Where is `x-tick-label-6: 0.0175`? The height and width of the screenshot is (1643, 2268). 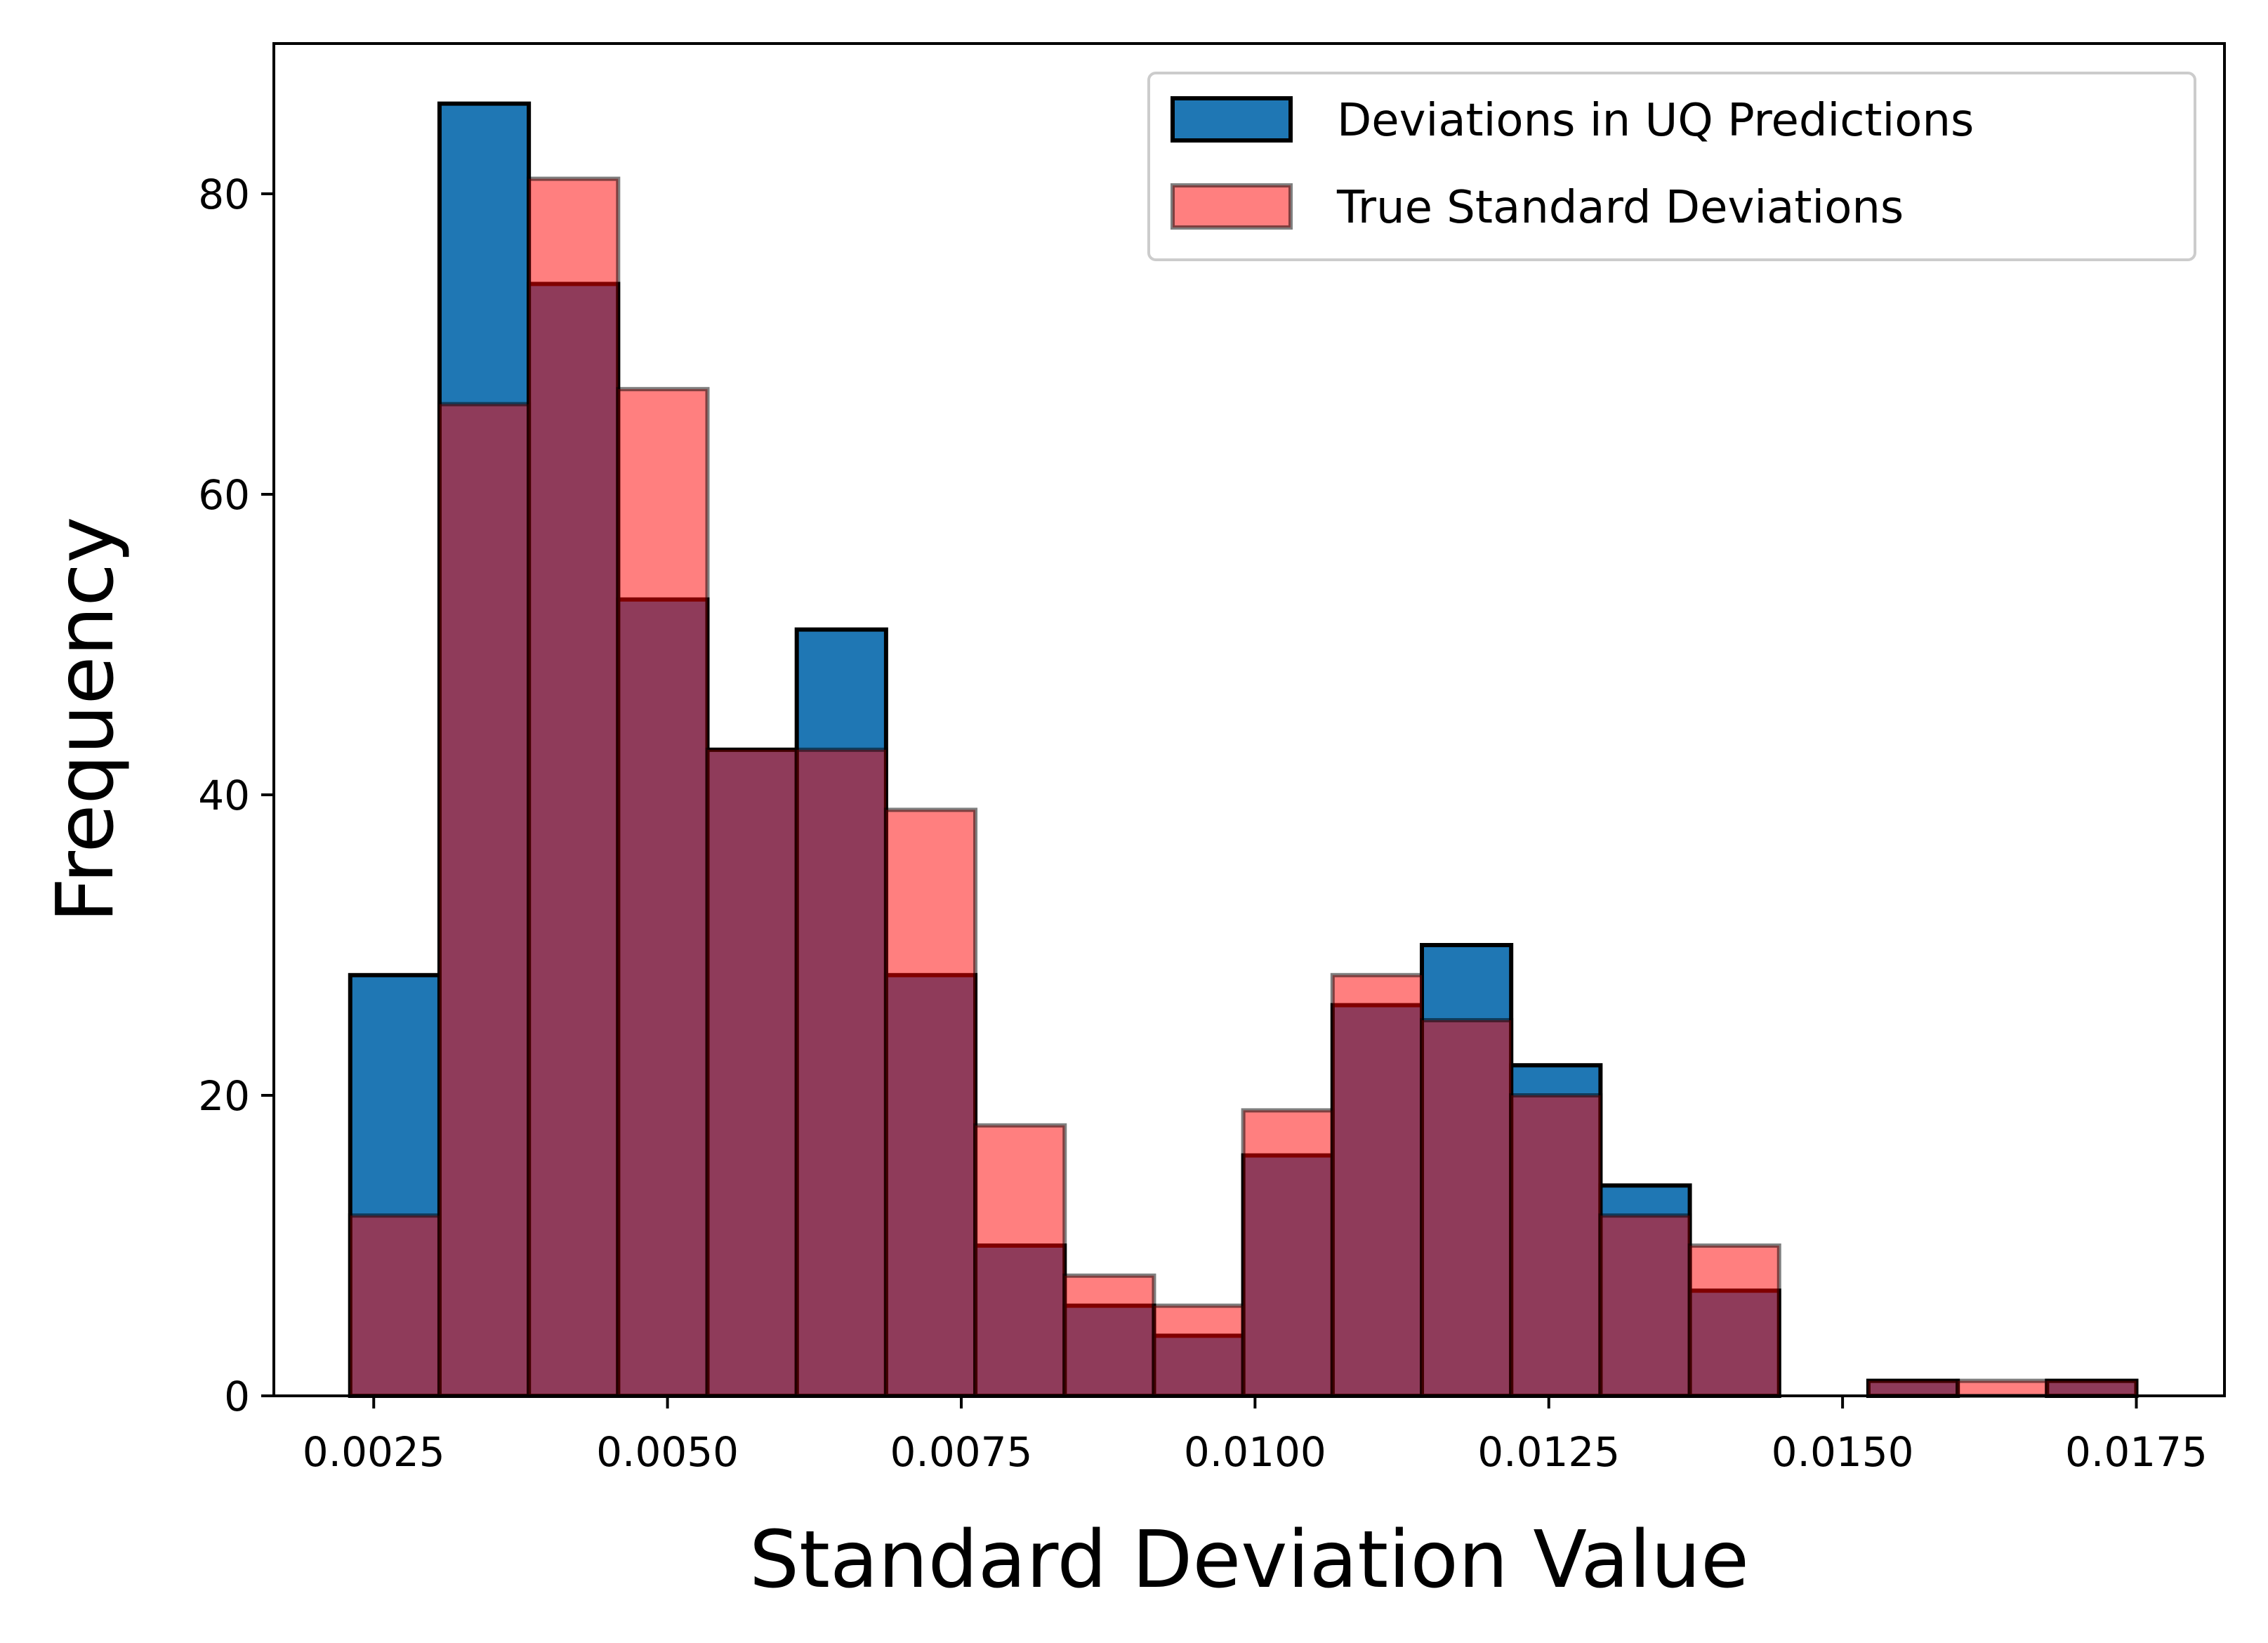
x-tick-label-6: 0.0175 is located at coordinates (2136, 1452).